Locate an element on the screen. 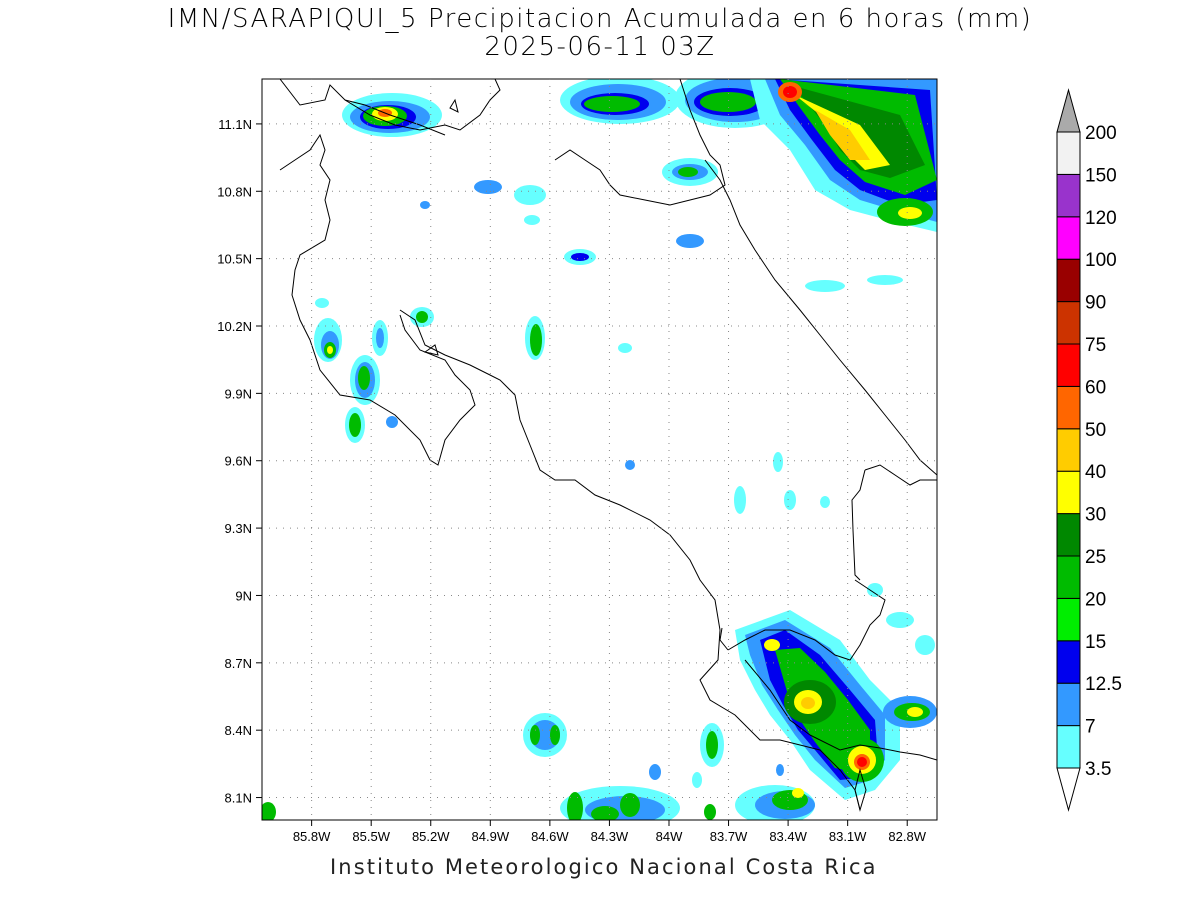 The width and height of the screenshot is (1200, 900). longitude-tick-label: 85.2W is located at coordinates (431, 836).